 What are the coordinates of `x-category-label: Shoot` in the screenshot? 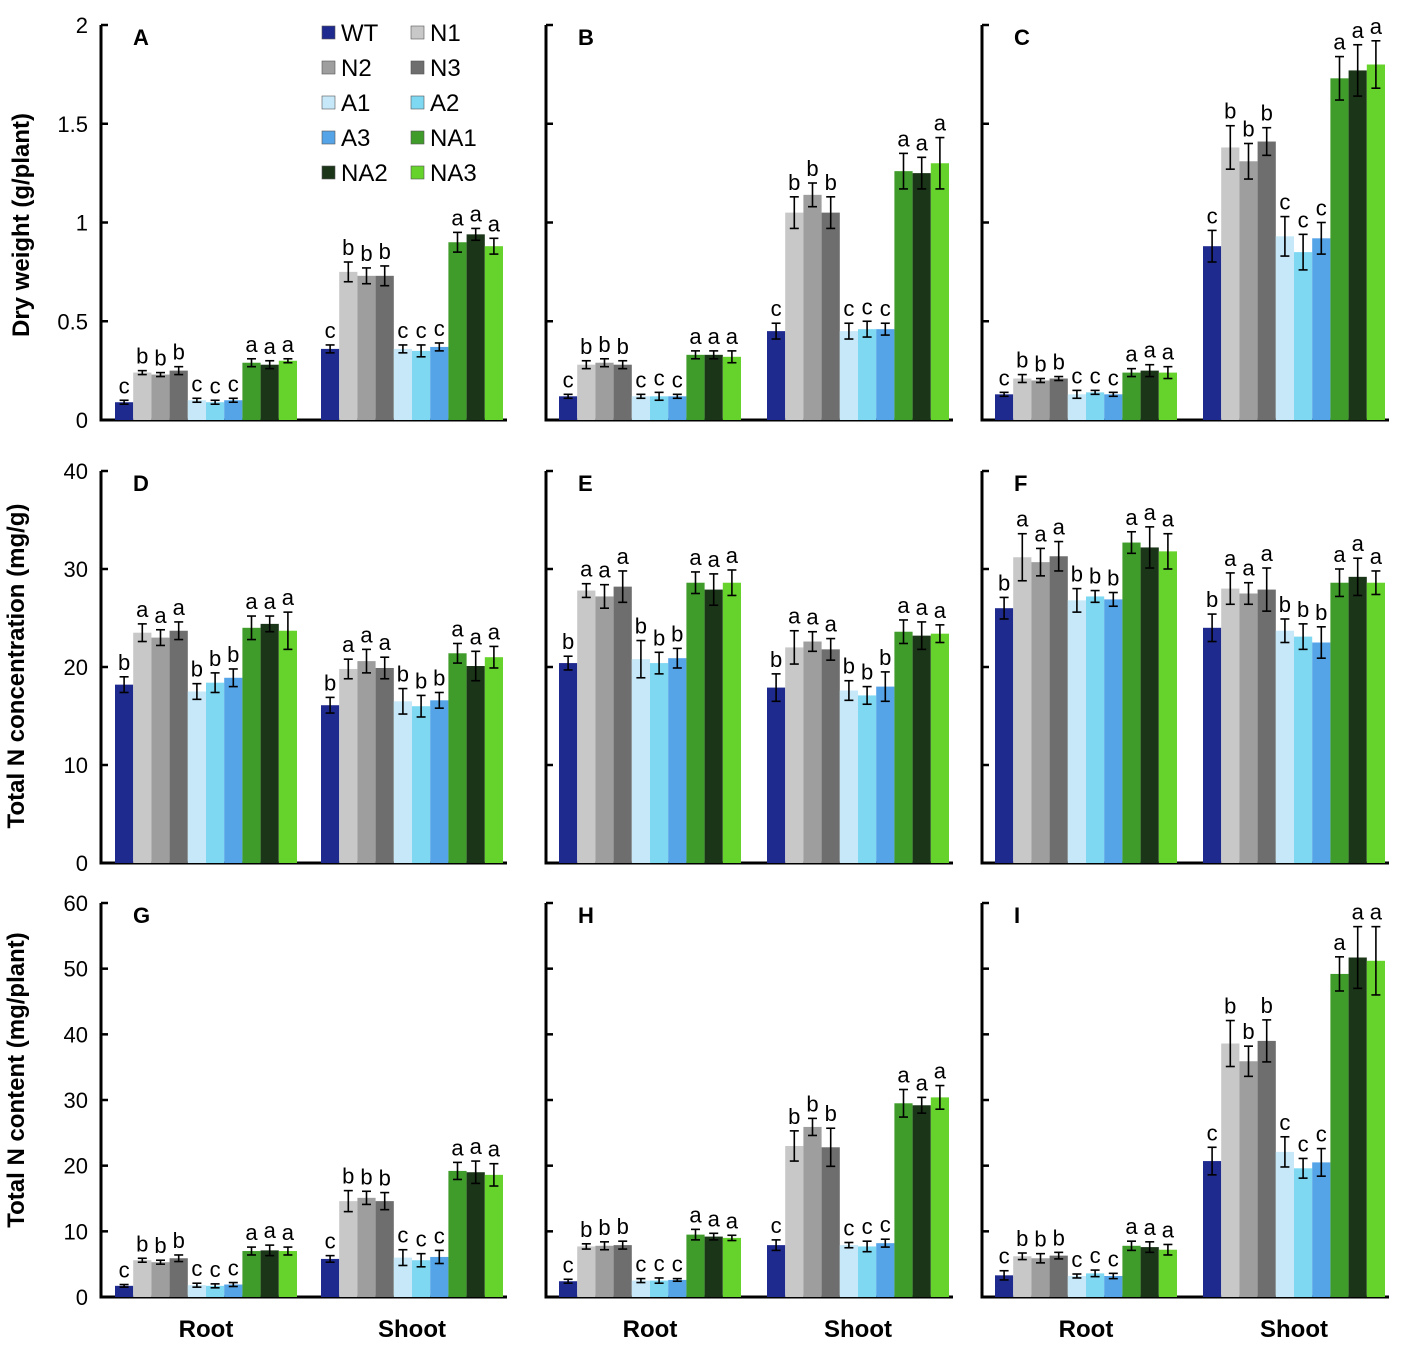 It's located at (412, 1329).